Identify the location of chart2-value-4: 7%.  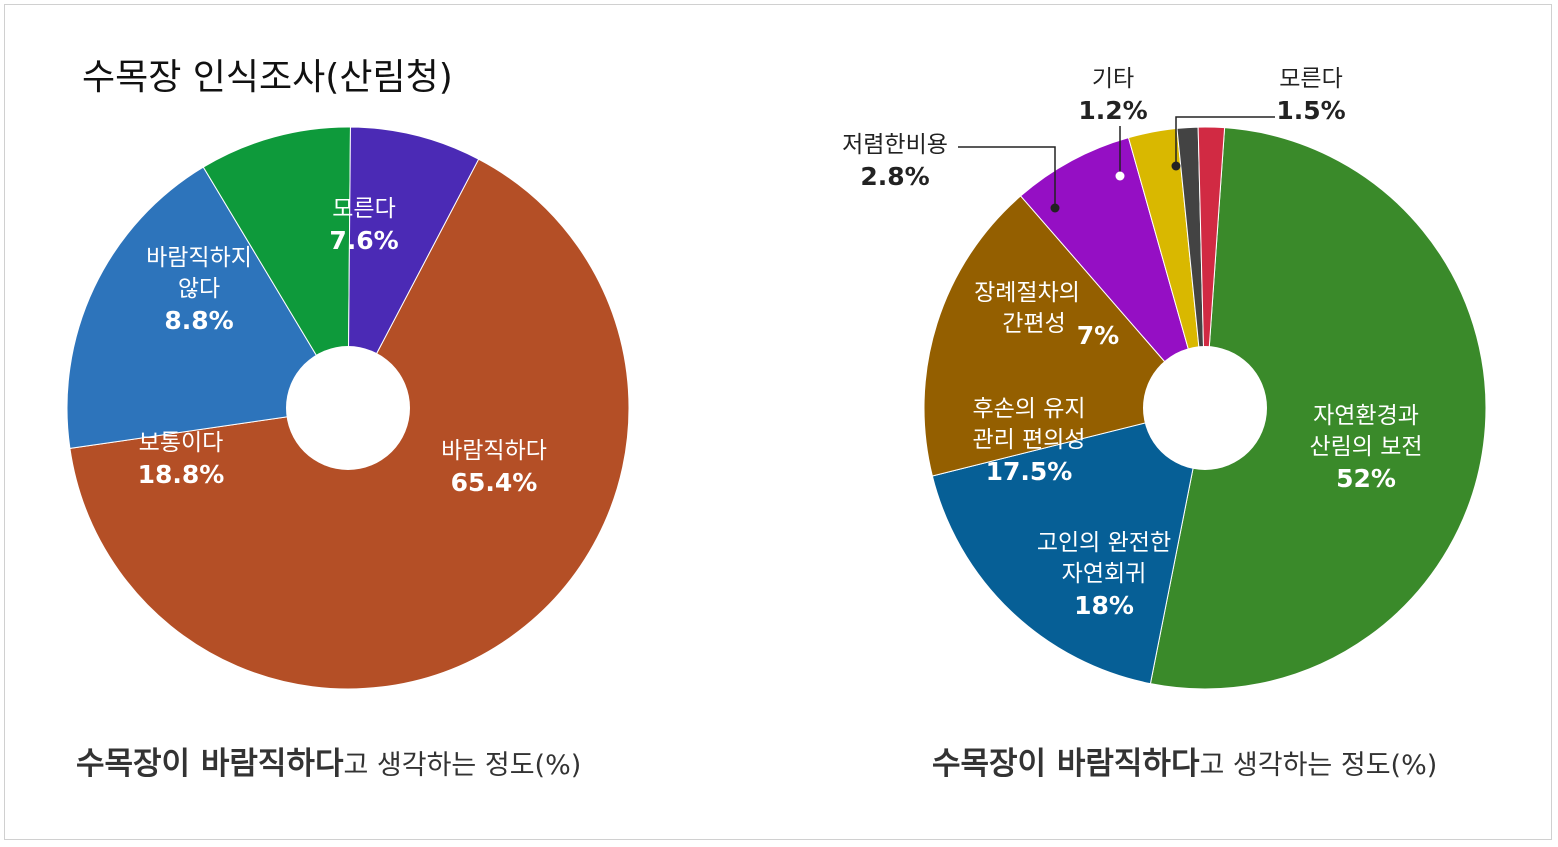
(1098, 335).